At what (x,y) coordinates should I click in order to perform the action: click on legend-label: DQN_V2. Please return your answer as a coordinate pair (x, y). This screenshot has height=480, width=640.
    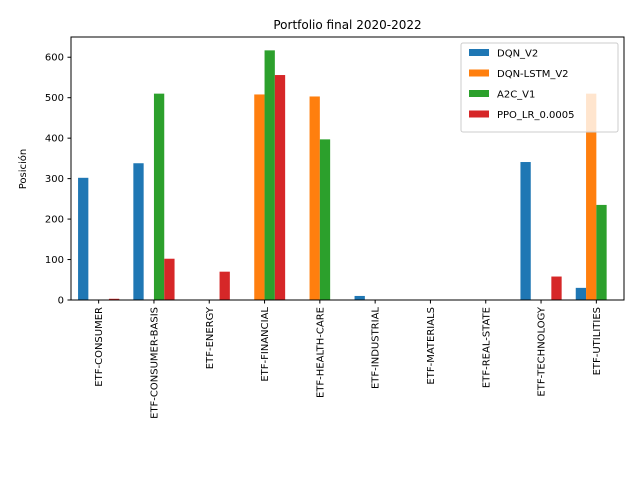
    Looking at the image, I should click on (517, 54).